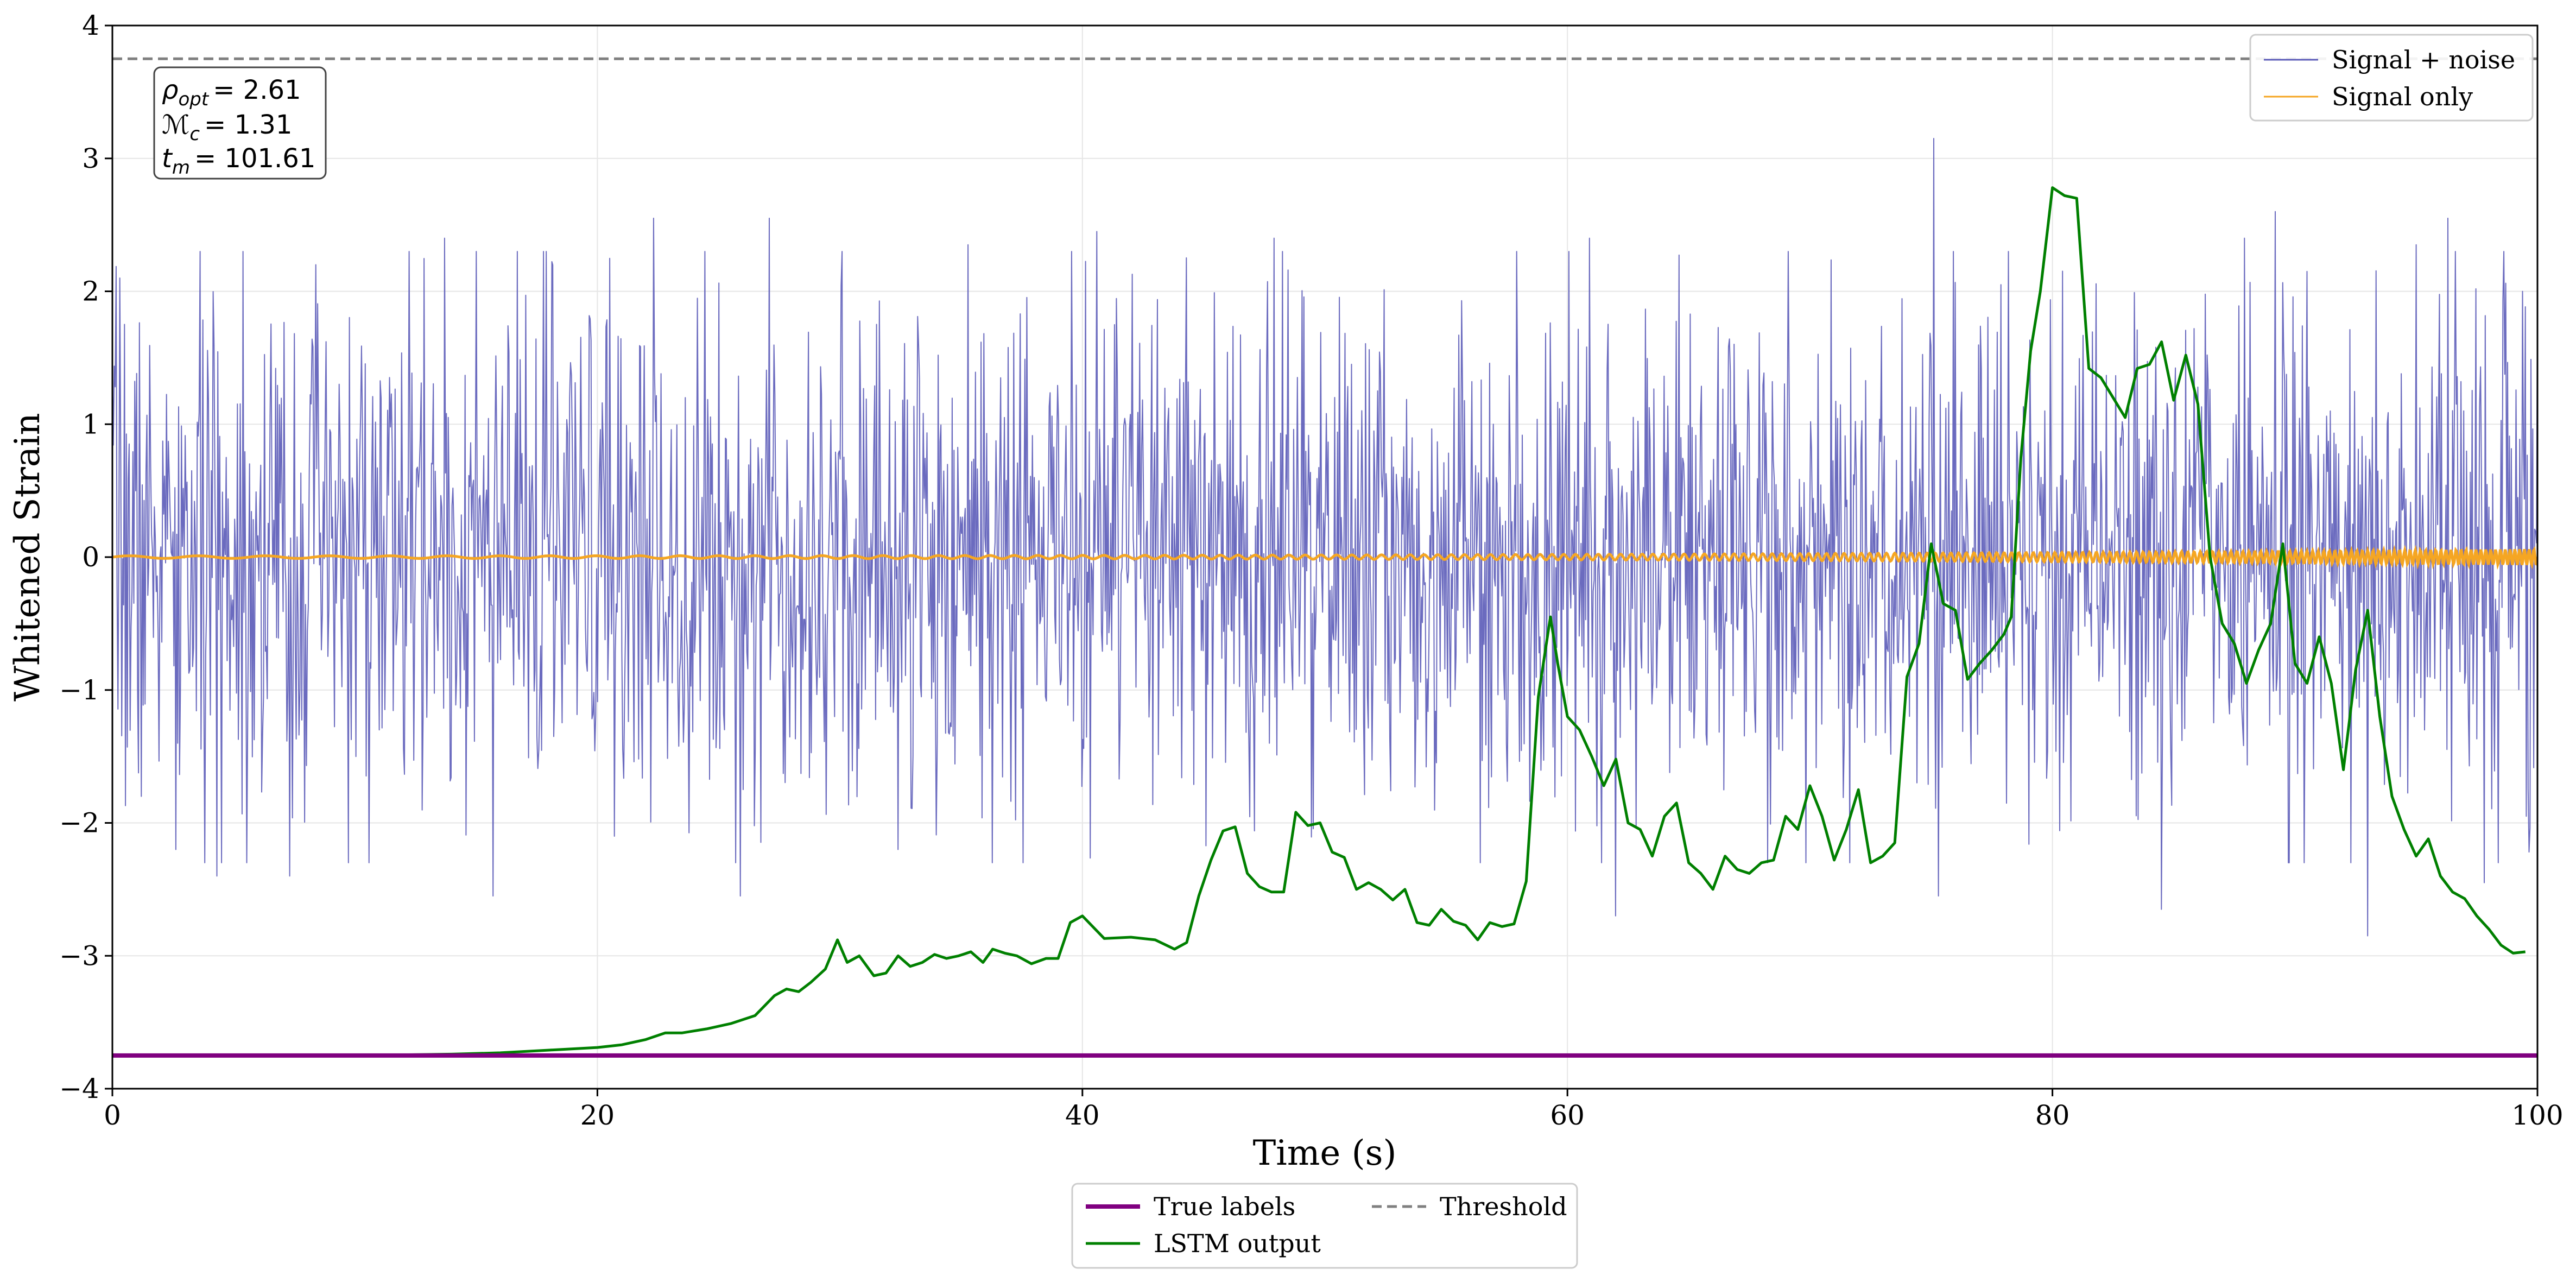  Describe the element at coordinates (2402, 96) in the screenshot. I see `legend-signal-only-label: Signal only` at that location.